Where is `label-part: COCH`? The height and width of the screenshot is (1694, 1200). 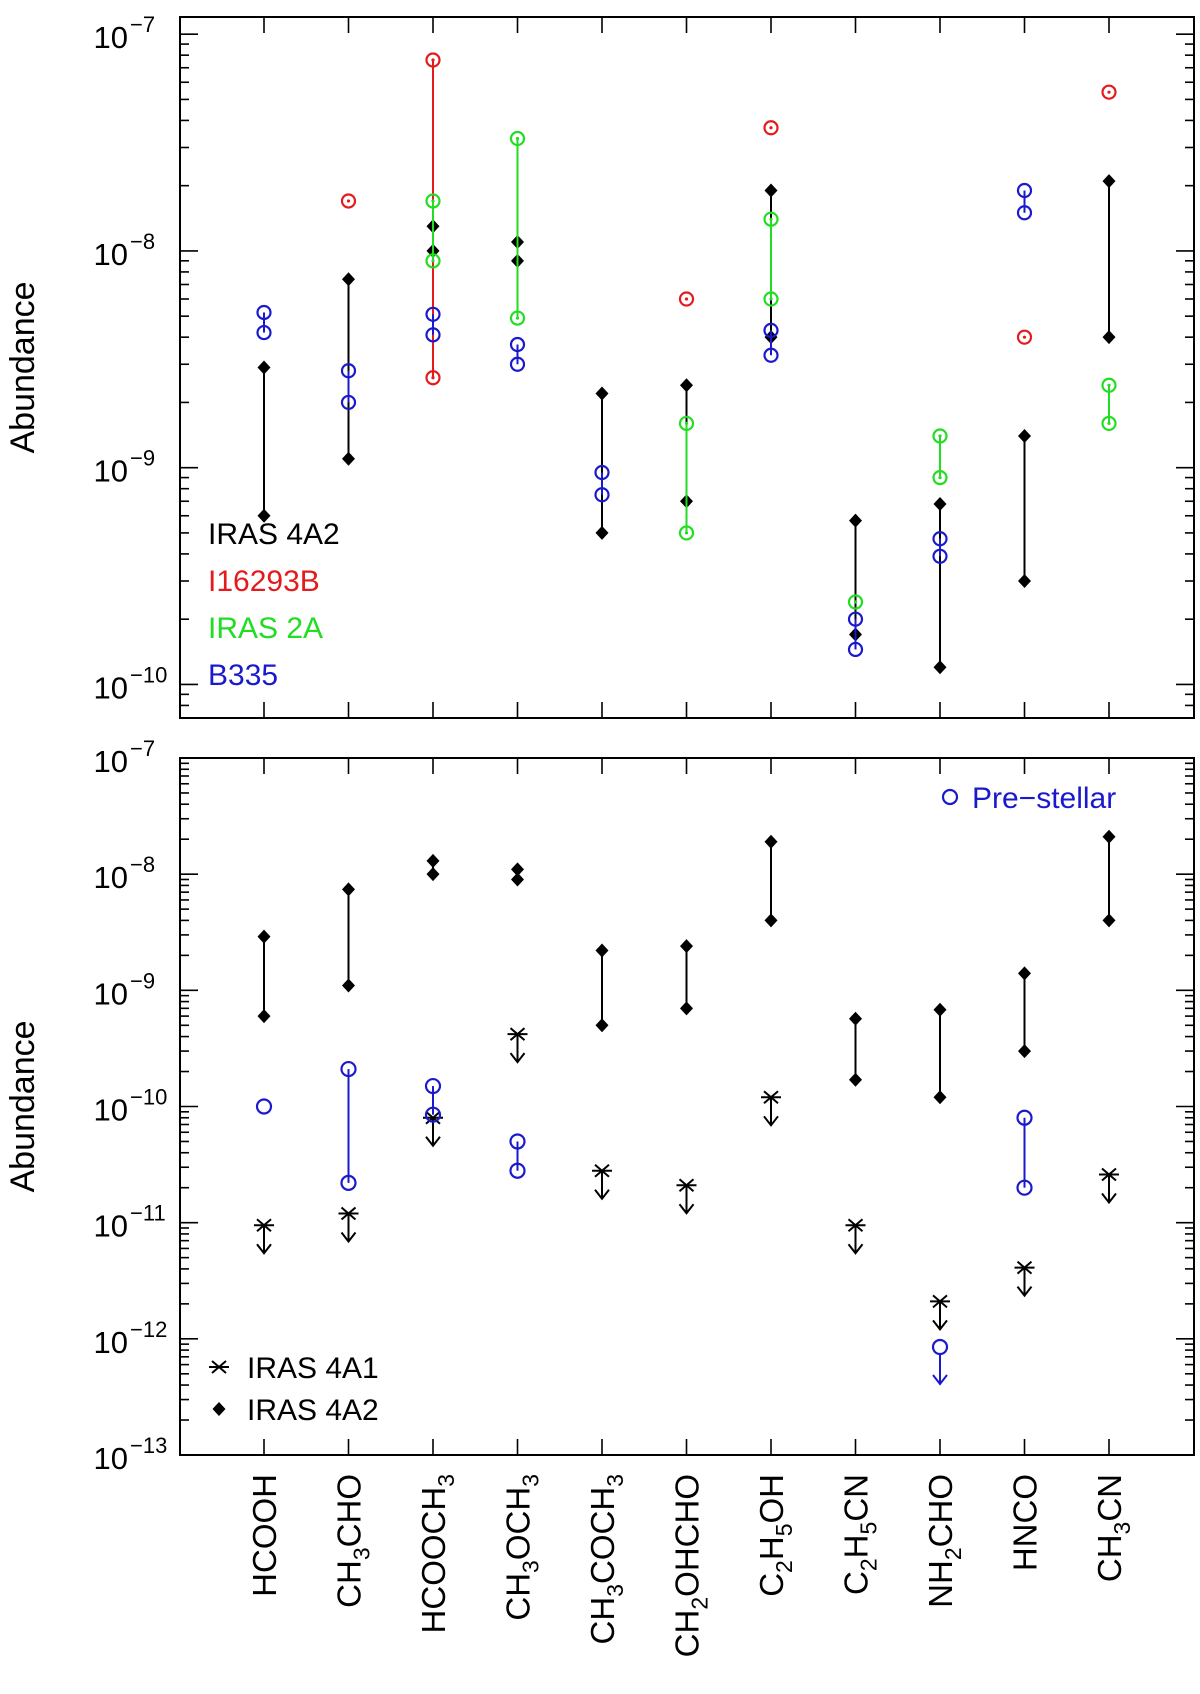 label-part: COCH is located at coordinates (602, 1535).